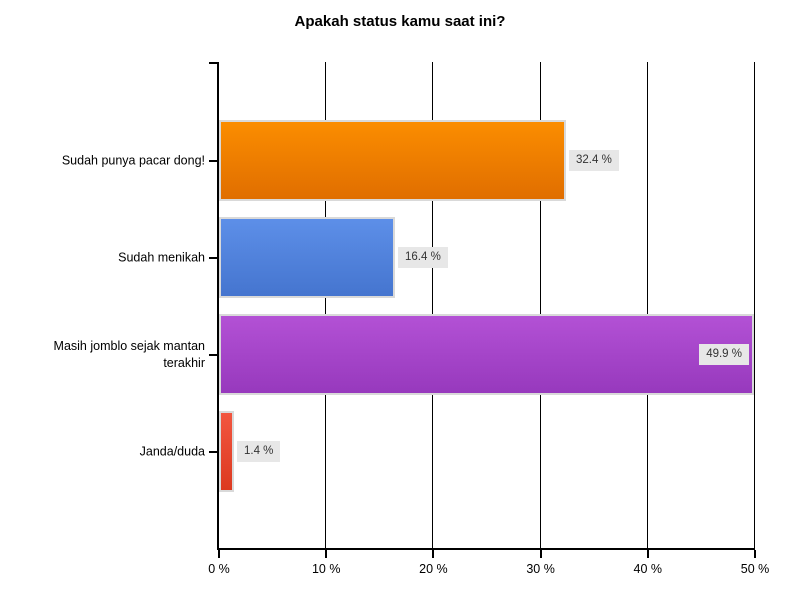 The width and height of the screenshot is (800, 600). I want to click on category-label: Sudah punya pacar dong!, so click(133, 160).